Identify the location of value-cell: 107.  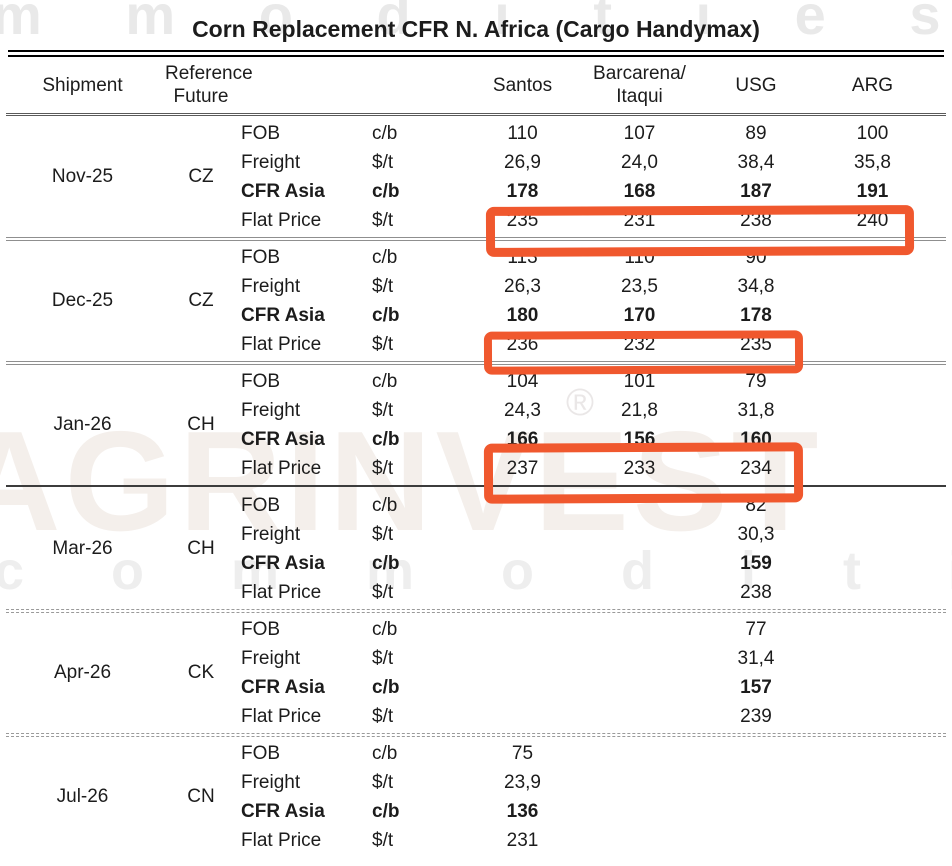
(639, 133).